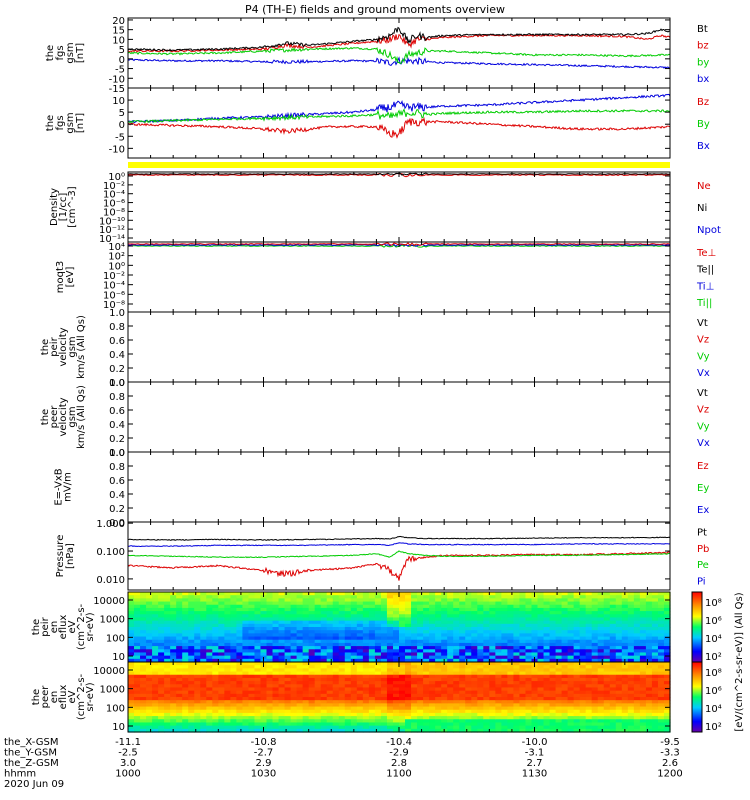 This screenshot has height=800, width=750. I want to click on legend-label: Vt, so click(702, 393).